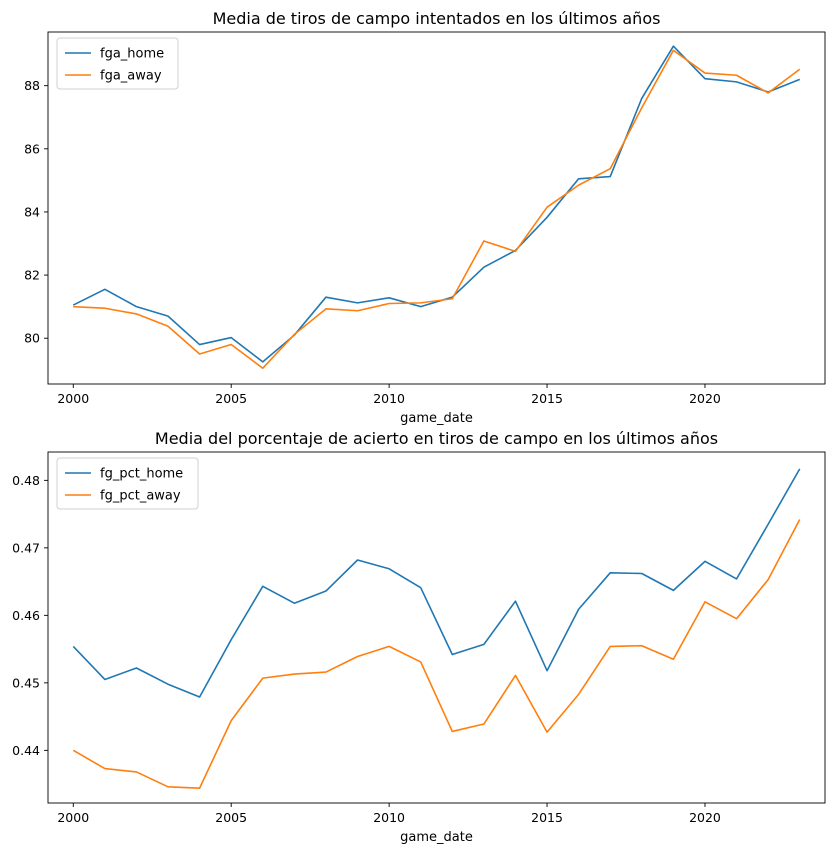  What do you see at coordinates (32, 85) in the screenshot?
I see `y-tick-label: 88` at bounding box center [32, 85].